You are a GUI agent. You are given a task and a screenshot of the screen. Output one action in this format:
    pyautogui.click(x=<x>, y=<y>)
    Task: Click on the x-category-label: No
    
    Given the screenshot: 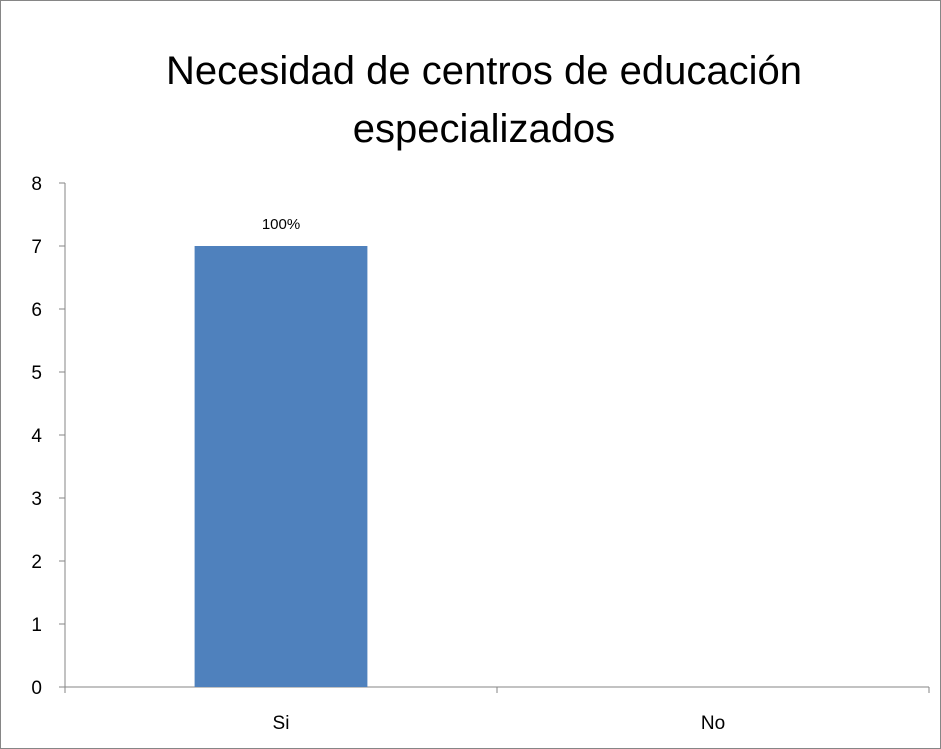 What is the action you would take?
    pyautogui.click(x=713, y=723)
    